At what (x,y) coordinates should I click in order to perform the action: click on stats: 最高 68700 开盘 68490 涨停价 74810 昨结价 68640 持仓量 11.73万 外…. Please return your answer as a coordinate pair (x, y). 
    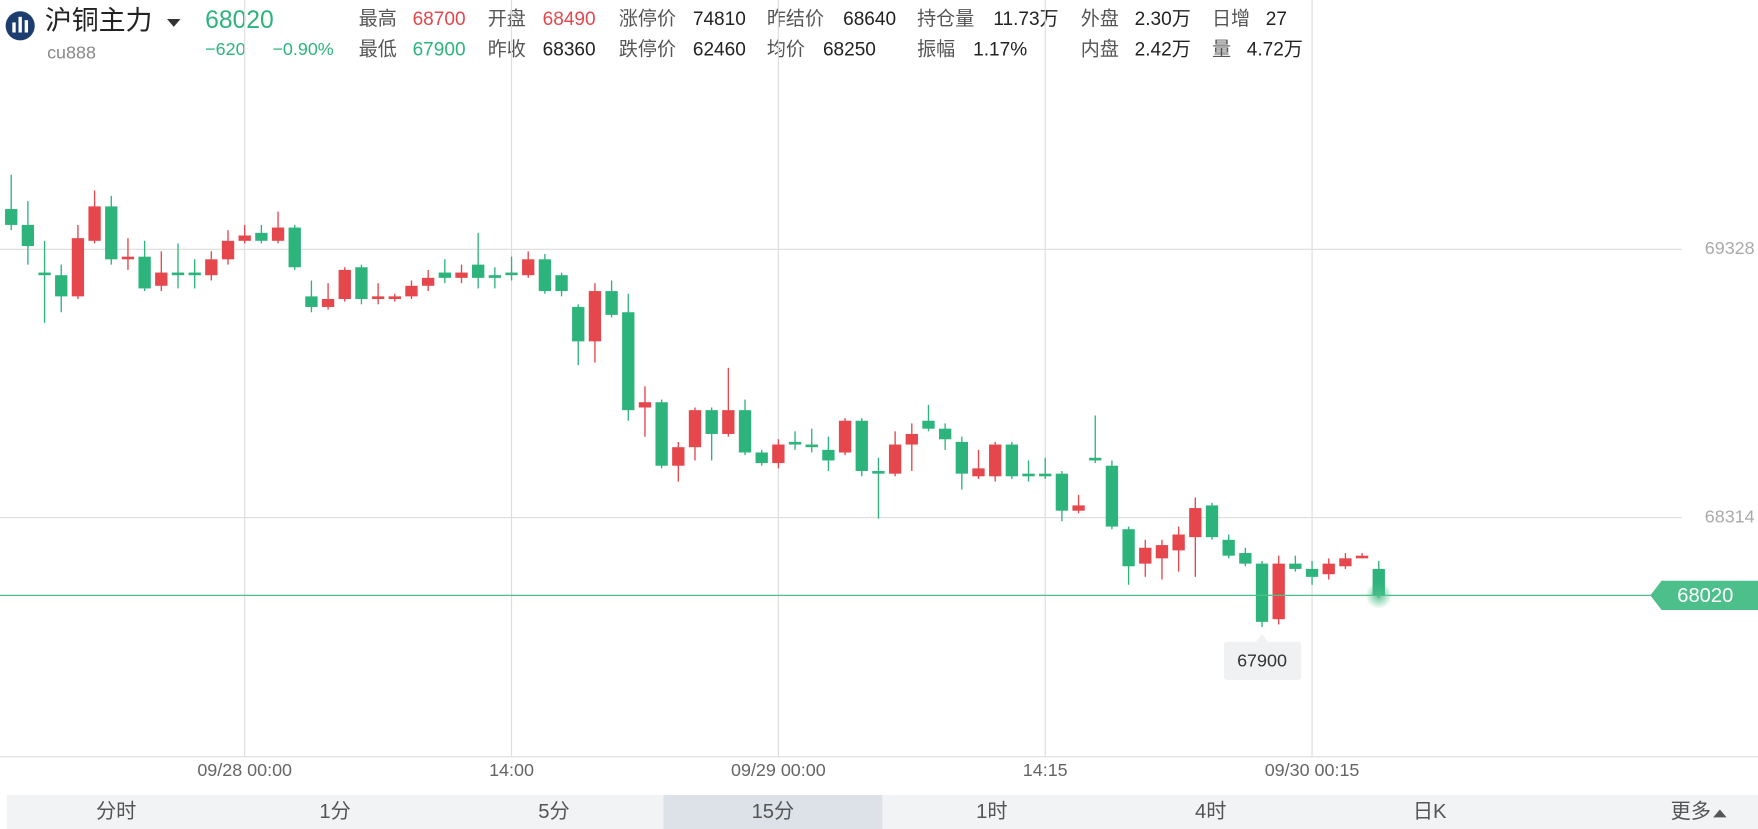
    Looking at the image, I should click on (831, 34).